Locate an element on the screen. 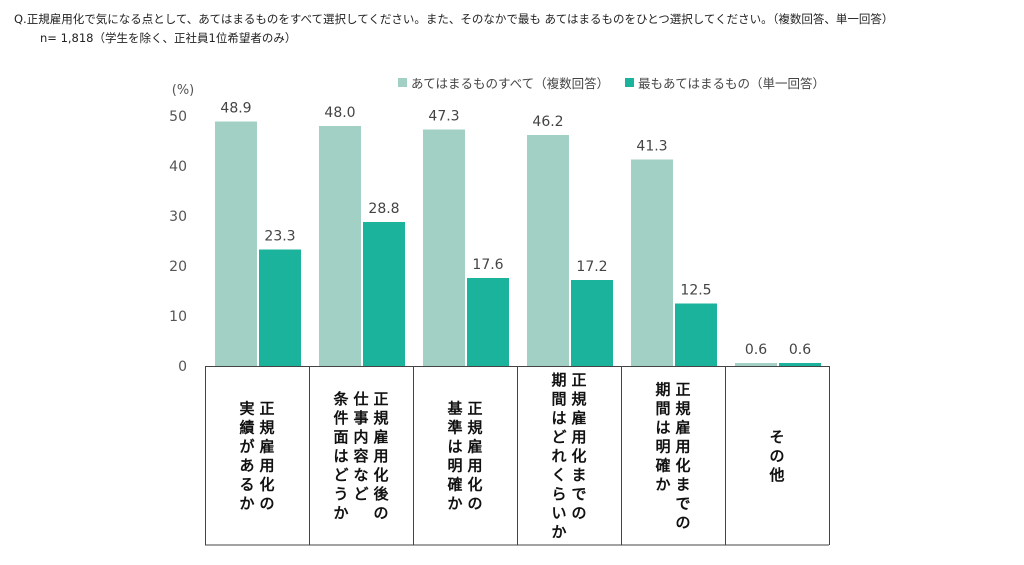 Image resolution: width=1024 pixels, height=565 pixels. data-label: 17.2 is located at coordinates (591, 267).